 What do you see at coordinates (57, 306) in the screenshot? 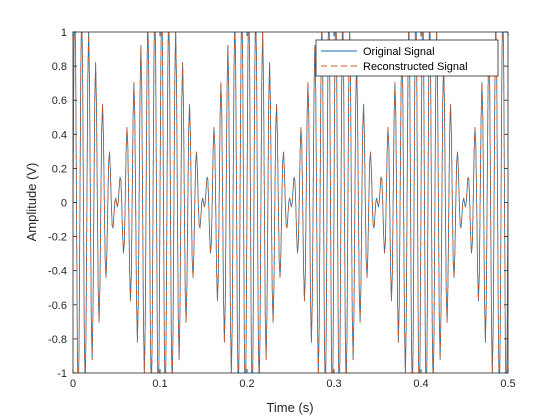
I see `y-tick-label: -0.6` at bounding box center [57, 306].